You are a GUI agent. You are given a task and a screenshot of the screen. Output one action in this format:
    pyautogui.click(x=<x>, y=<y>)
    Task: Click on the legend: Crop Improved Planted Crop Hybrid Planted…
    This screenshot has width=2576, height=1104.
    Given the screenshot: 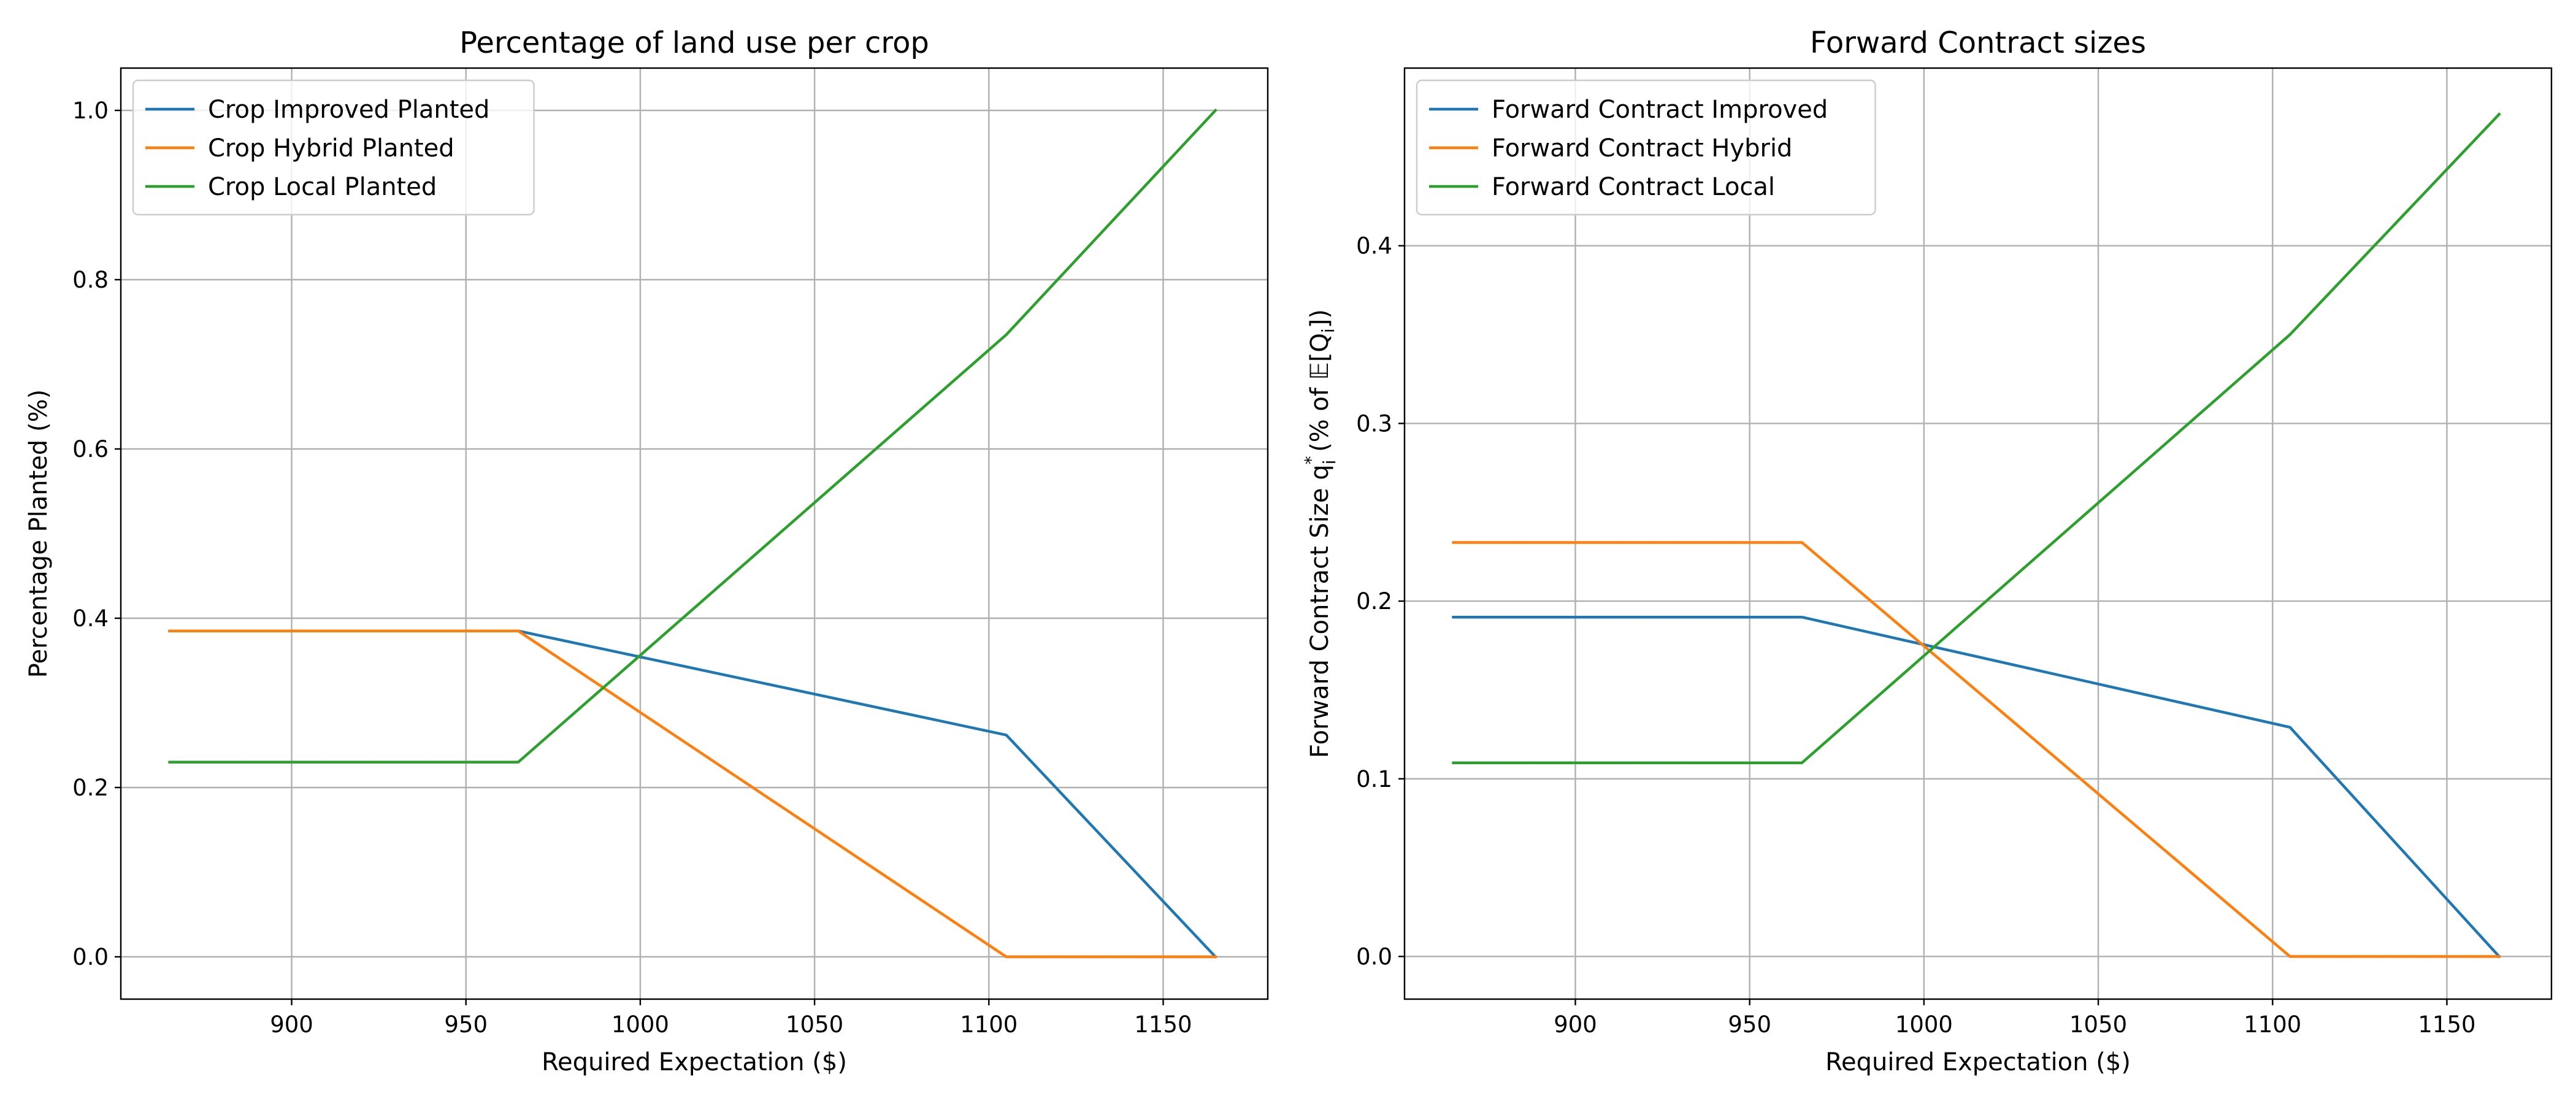 What is the action you would take?
    pyautogui.click(x=333, y=147)
    